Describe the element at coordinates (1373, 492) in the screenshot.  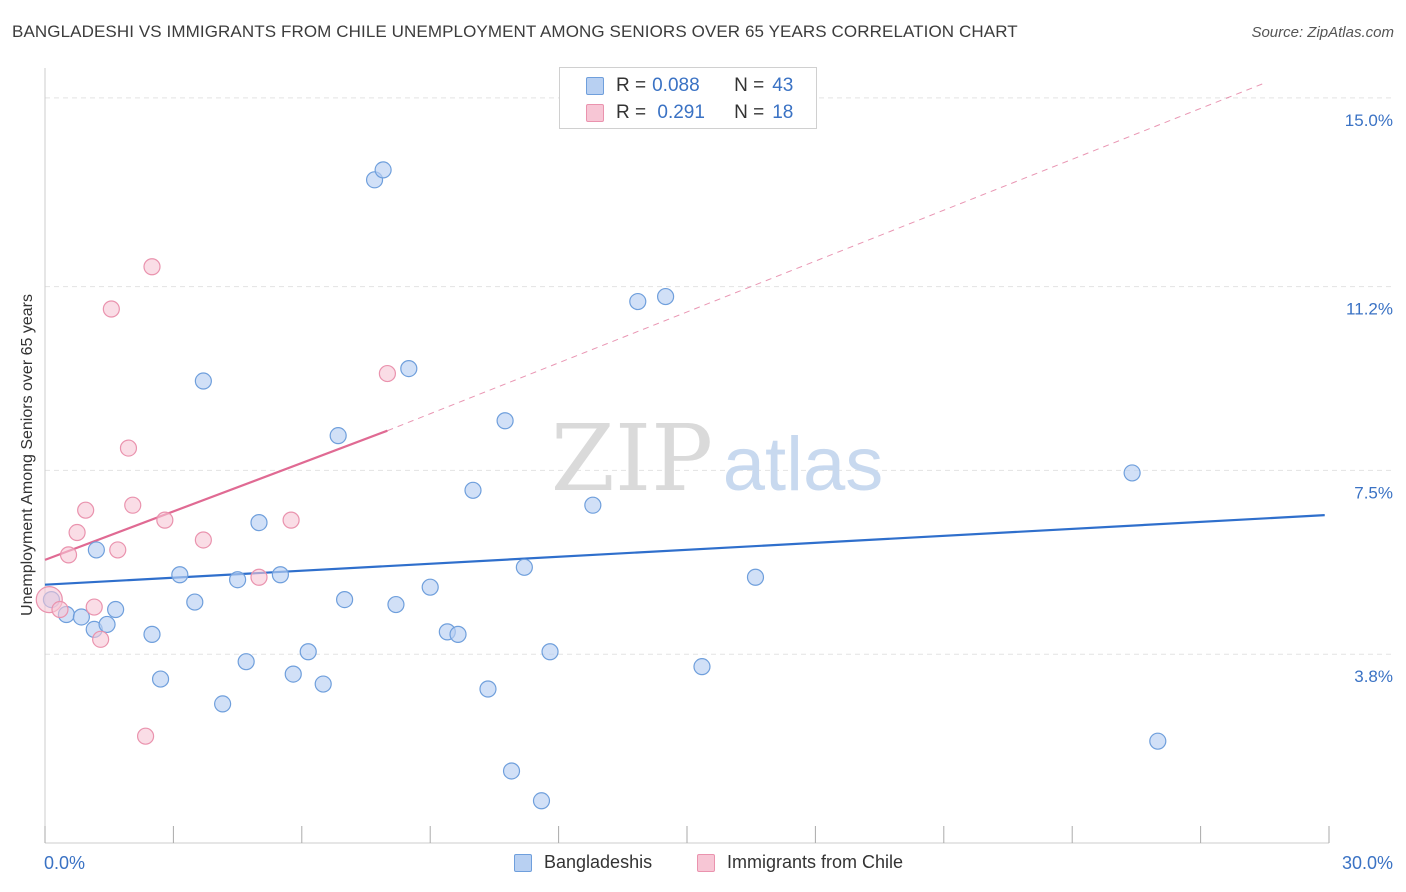
I see `y-tick-label: 7.5%` at that location.